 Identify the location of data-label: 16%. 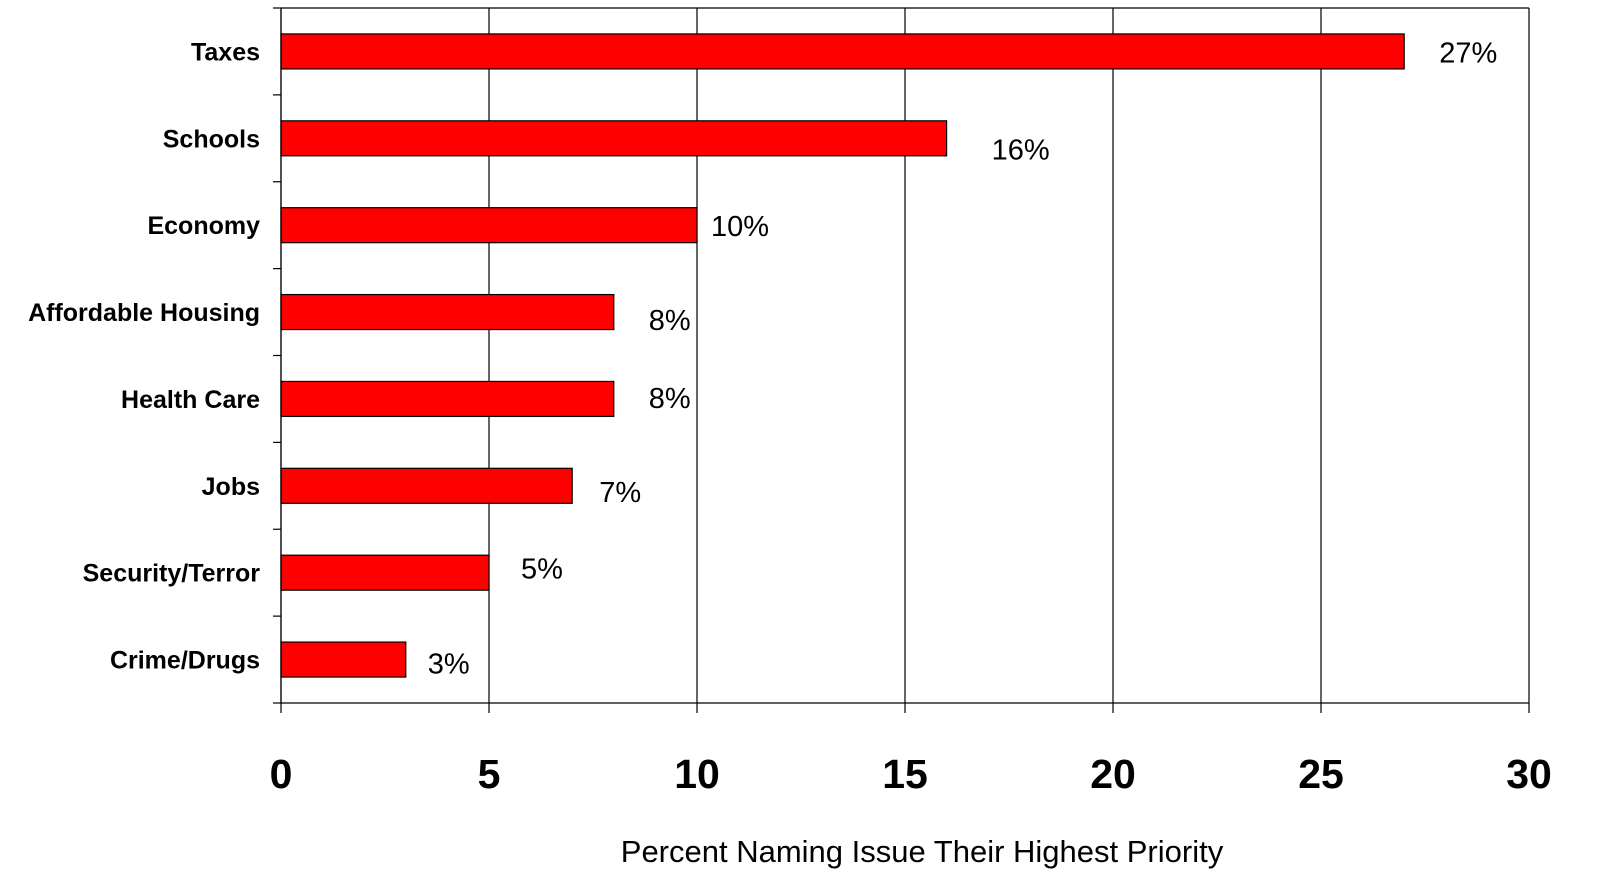
(1021, 150).